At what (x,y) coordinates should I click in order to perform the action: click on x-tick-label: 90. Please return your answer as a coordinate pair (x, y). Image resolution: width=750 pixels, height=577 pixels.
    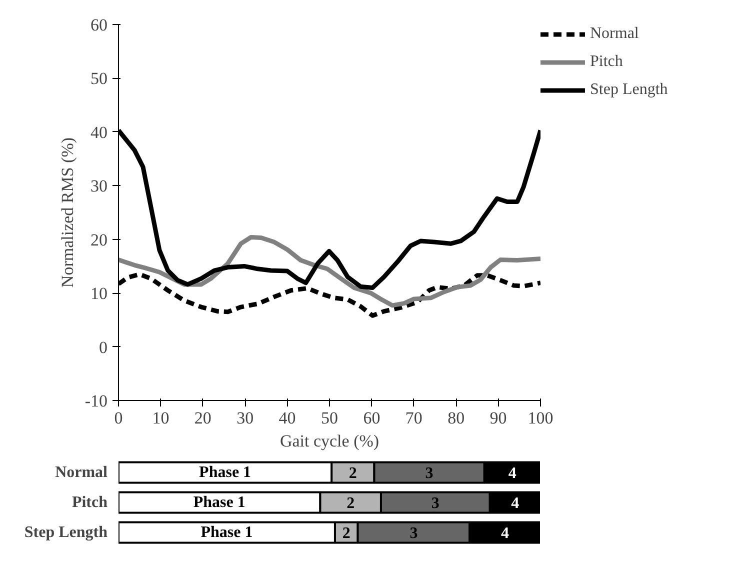
    Looking at the image, I should click on (498, 418).